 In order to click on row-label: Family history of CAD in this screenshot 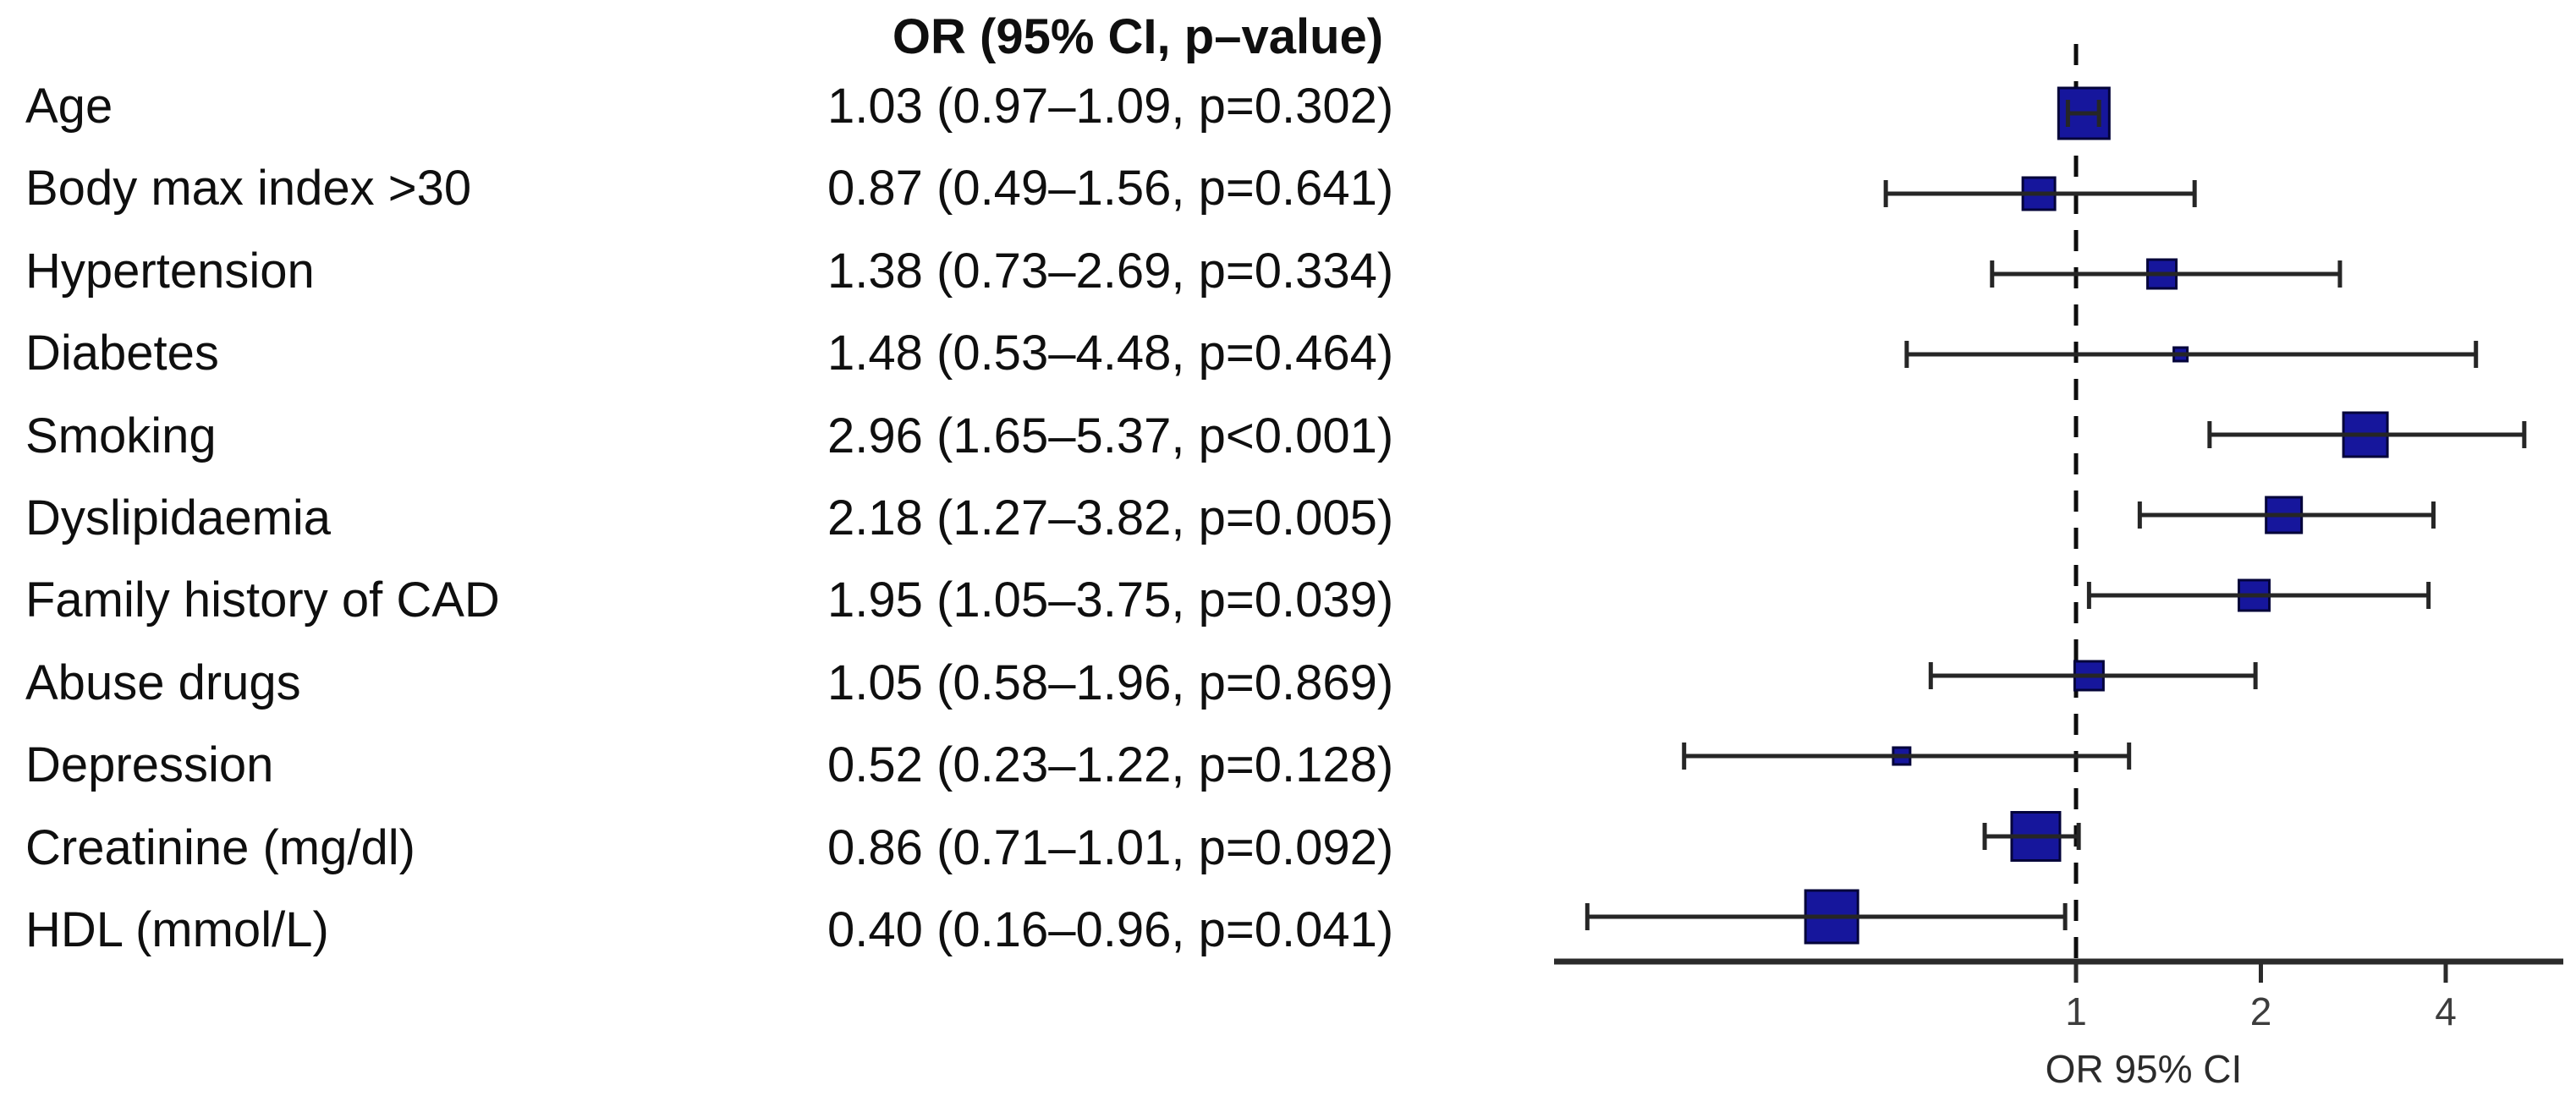, I will do `click(263, 600)`.